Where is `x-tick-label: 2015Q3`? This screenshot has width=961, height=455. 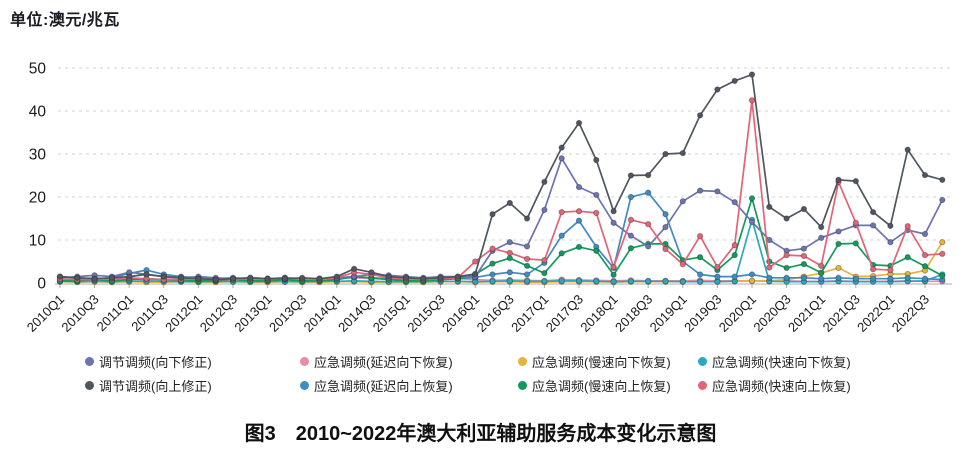
x-tick-label: 2015Q3 is located at coordinates (425, 313).